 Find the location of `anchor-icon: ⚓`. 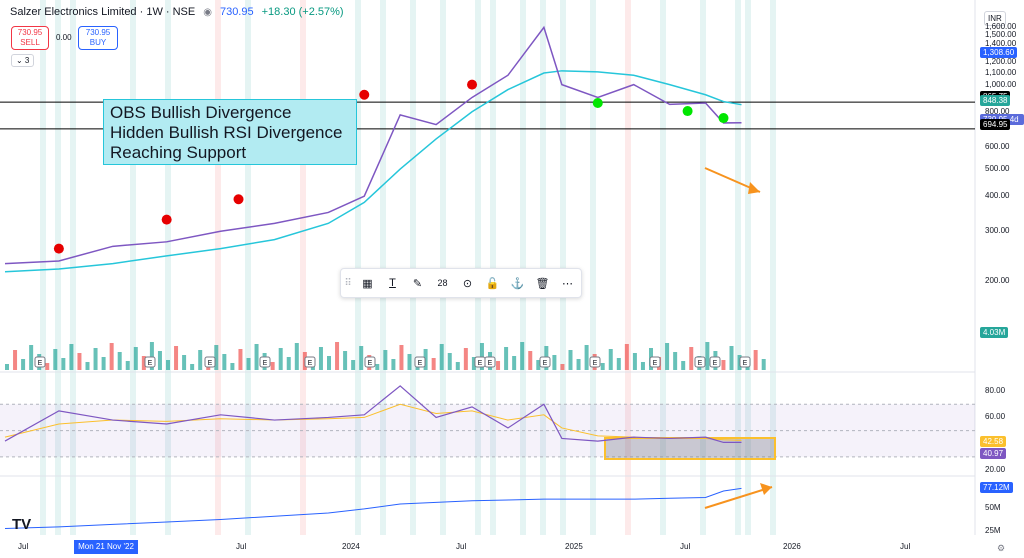

anchor-icon: ⚓ is located at coordinates (517, 283).